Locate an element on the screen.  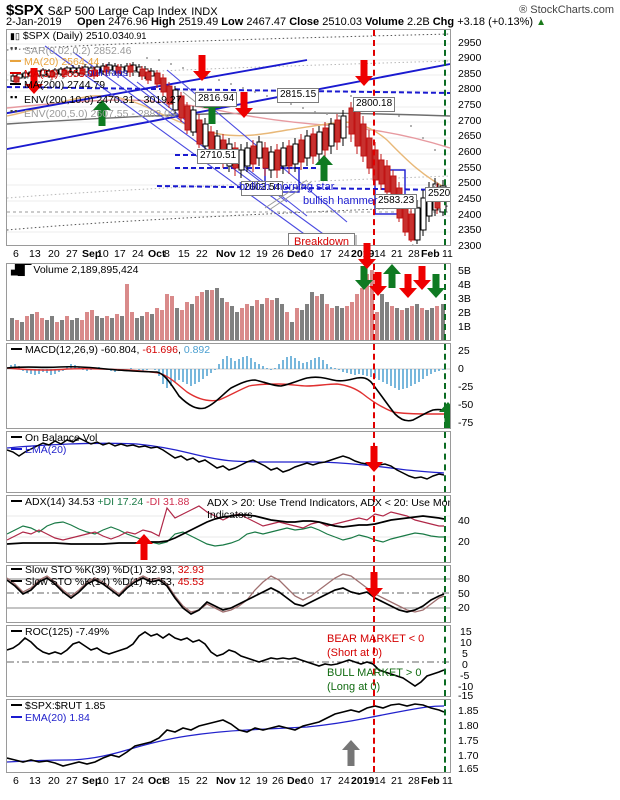
red-up-arrow-icon is located at coordinates (144, 547).